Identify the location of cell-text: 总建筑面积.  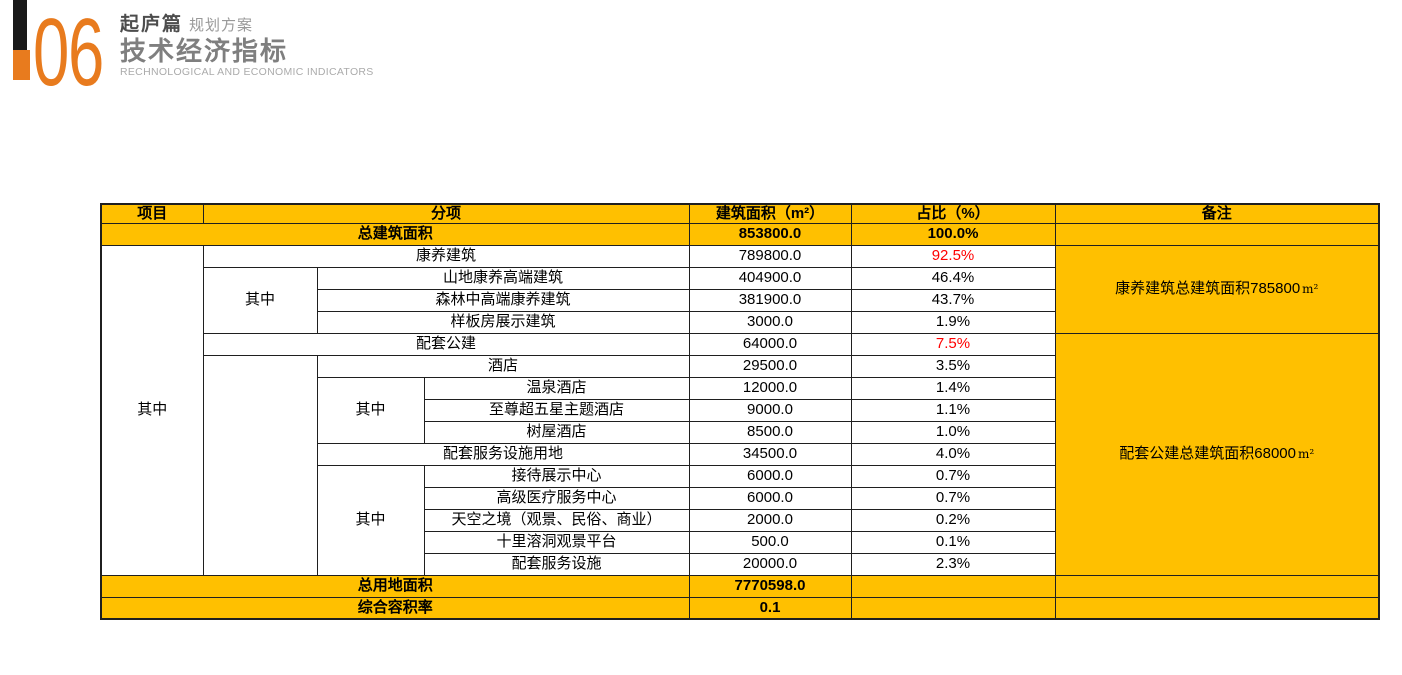
(395, 233).